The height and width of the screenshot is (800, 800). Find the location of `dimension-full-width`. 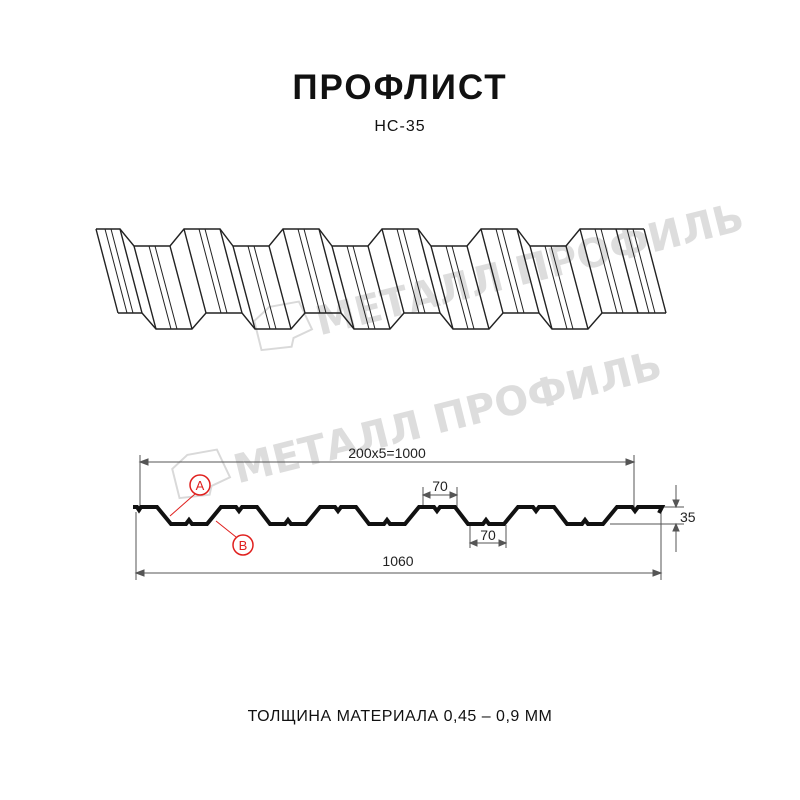

dimension-full-width is located at coordinates (398, 546).